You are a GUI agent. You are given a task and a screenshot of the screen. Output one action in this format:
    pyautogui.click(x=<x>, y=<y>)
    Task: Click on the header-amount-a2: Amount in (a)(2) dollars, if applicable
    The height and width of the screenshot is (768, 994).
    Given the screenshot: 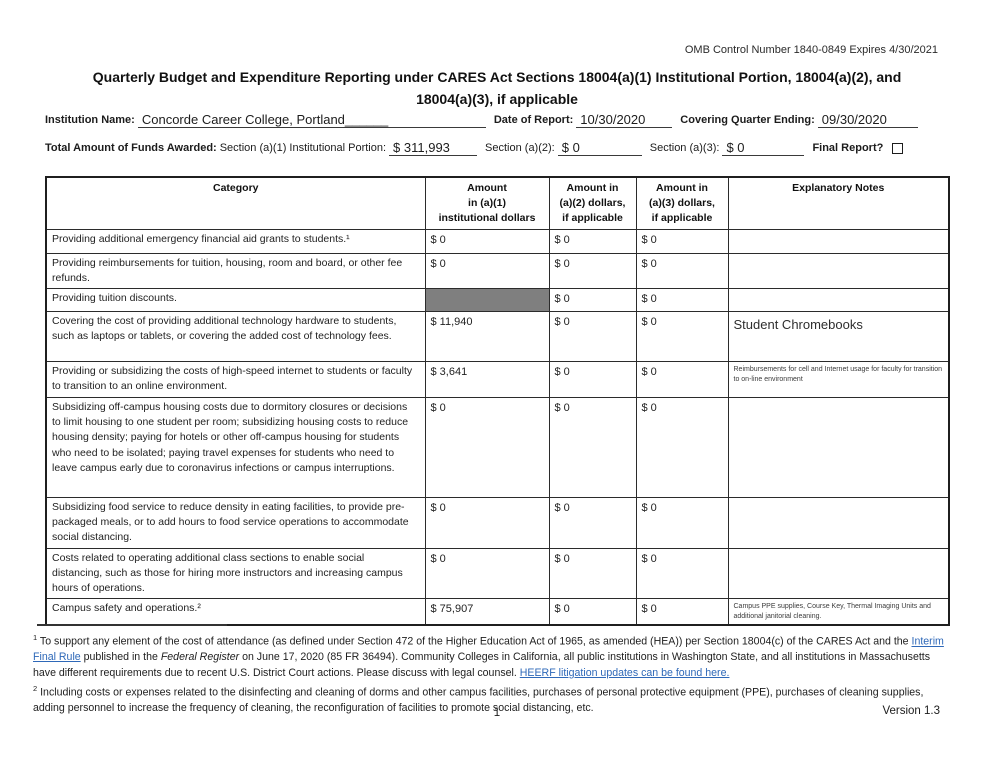 What is the action you would take?
    pyautogui.click(x=592, y=203)
    